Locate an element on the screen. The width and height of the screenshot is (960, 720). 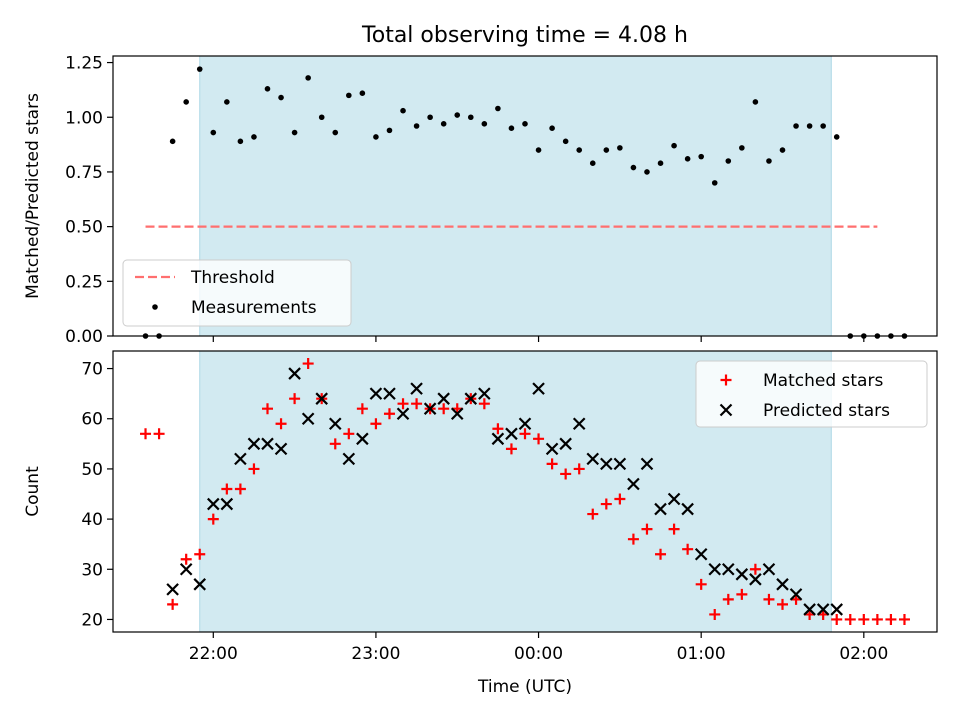
legend: Threshold Measurements is located at coordinates (237, 293).